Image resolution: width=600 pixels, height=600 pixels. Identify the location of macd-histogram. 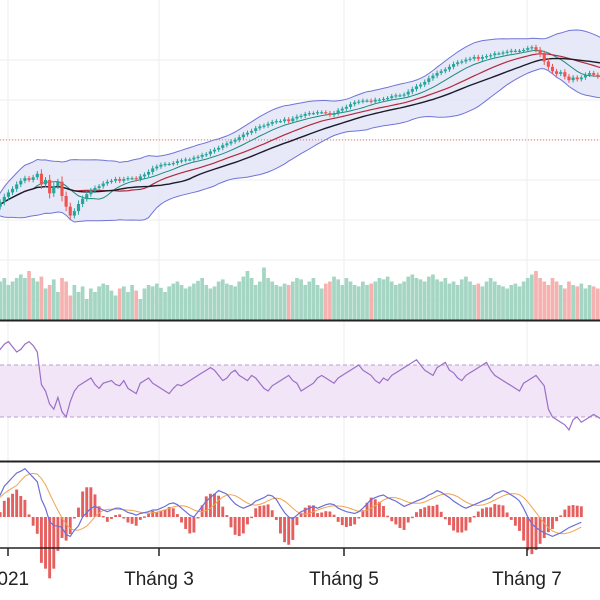
(291, 533).